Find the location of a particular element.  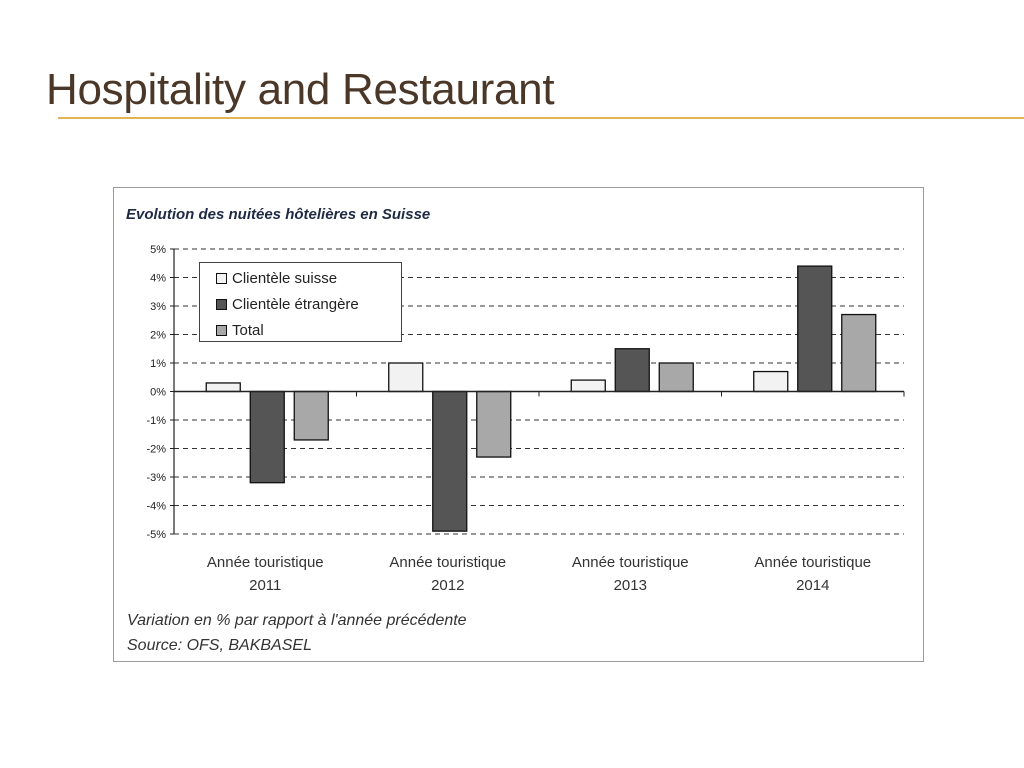

y-tick-label: 1% is located at coordinates (158, 364).